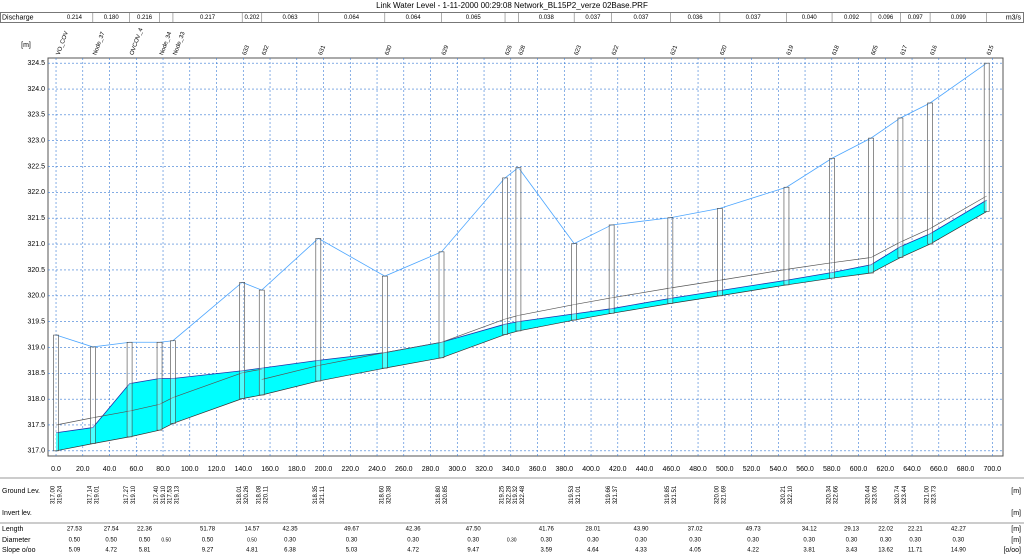 The image size is (1024, 557). I want to click on invert-label: 320.74, so click(898, 494).